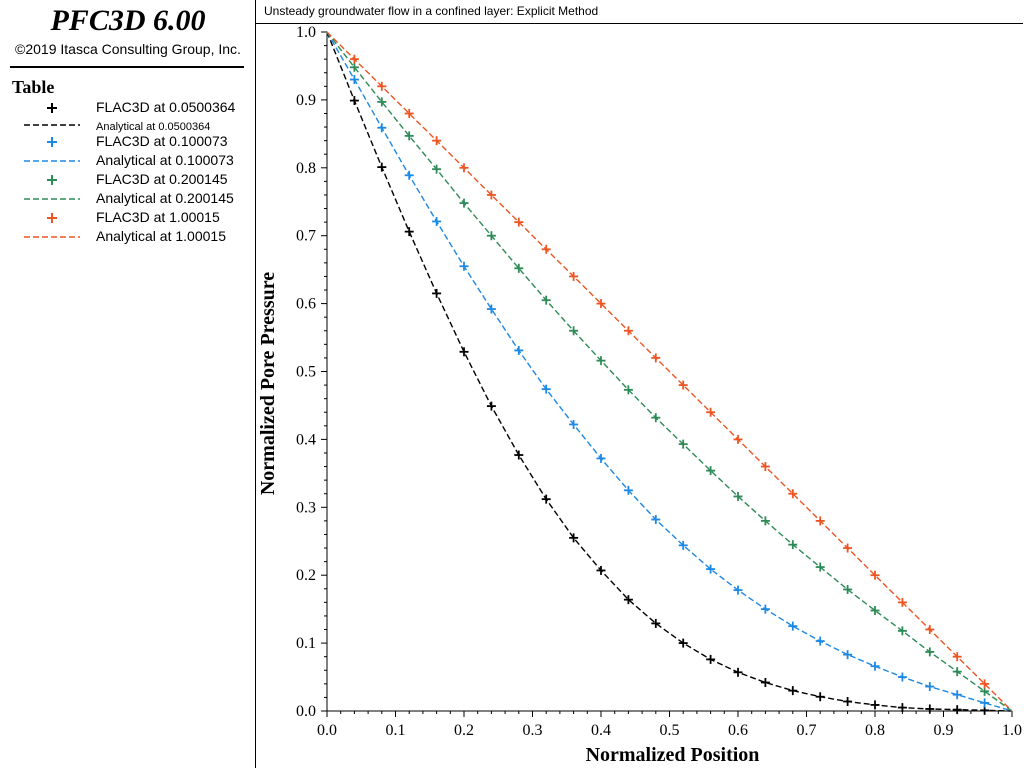 This screenshot has width=1024, height=768. Describe the element at coordinates (306, 711) in the screenshot. I see `y-tick-label: 0.0` at that location.